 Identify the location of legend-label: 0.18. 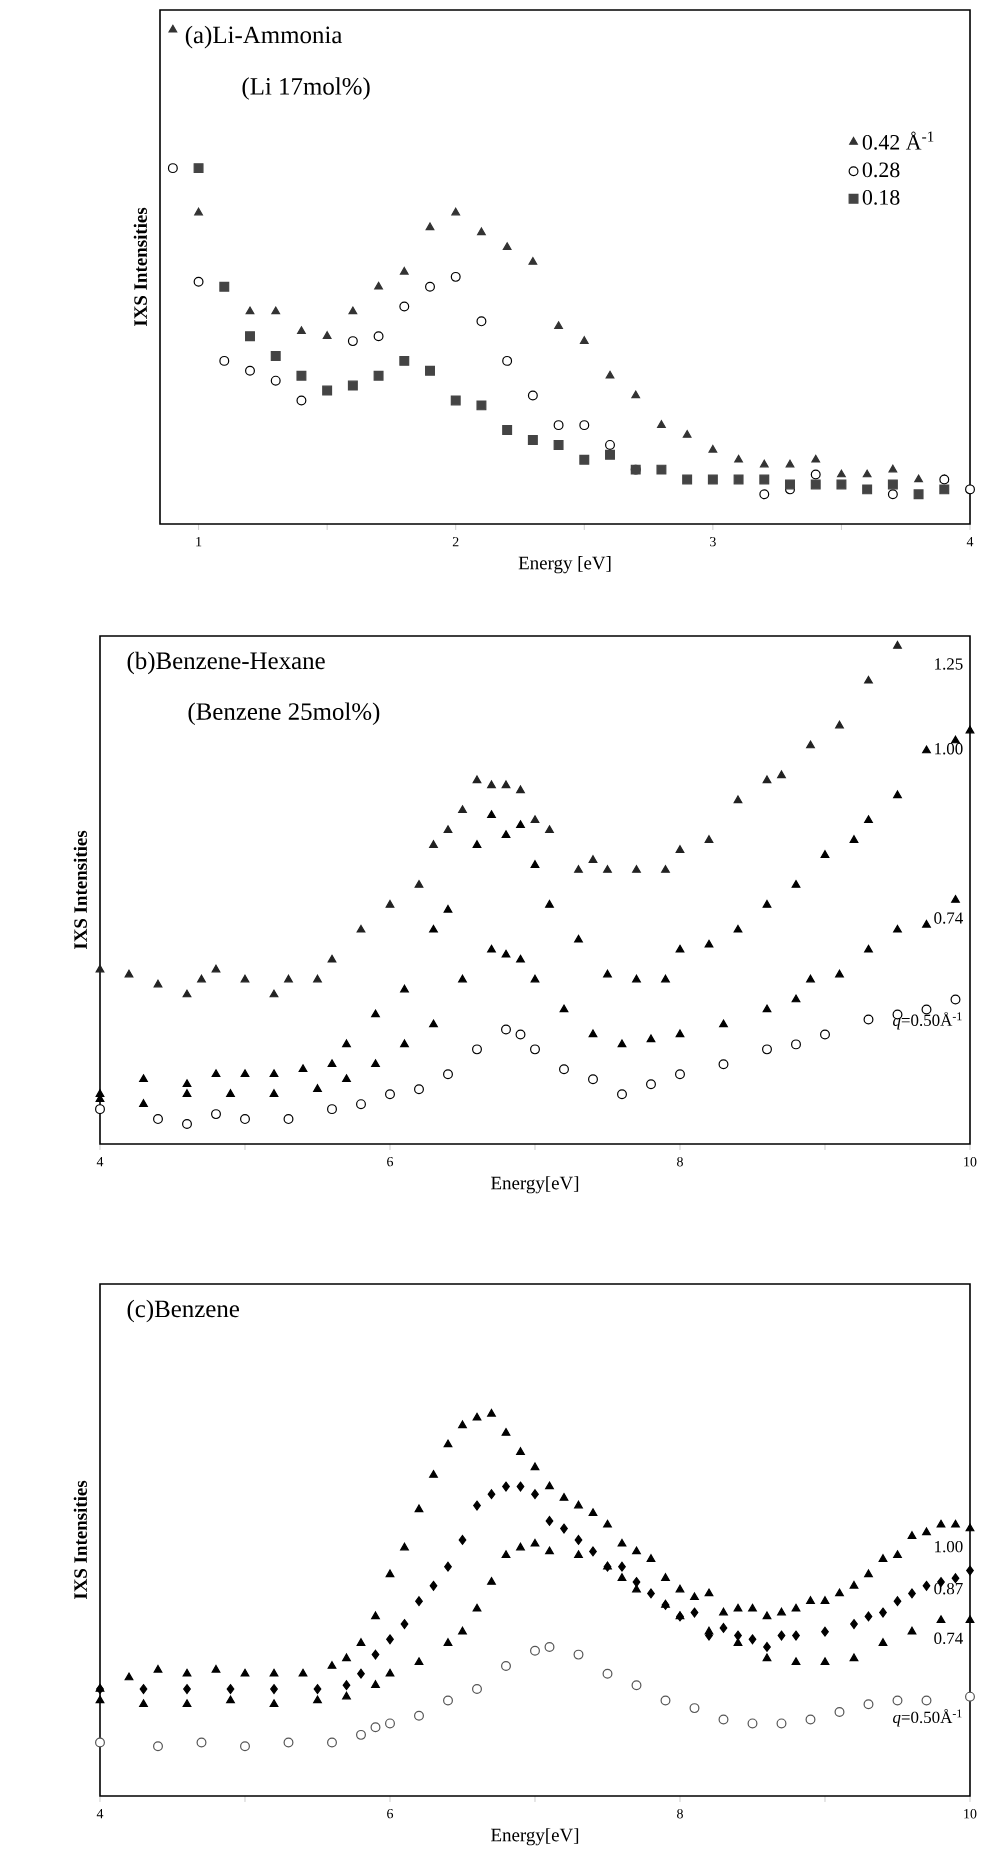
(881, 197).